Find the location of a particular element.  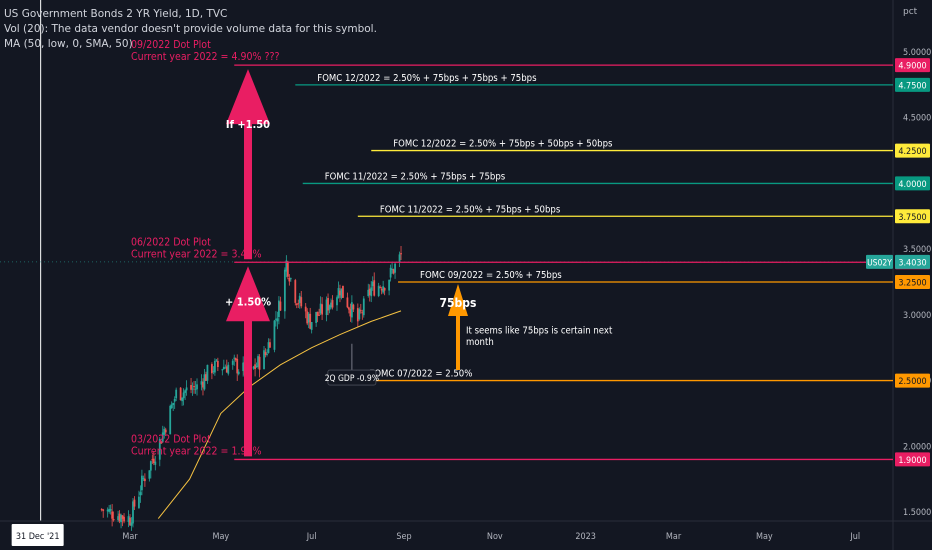

price-tick-label: 2.0000 is located at coordinates (917, 447).